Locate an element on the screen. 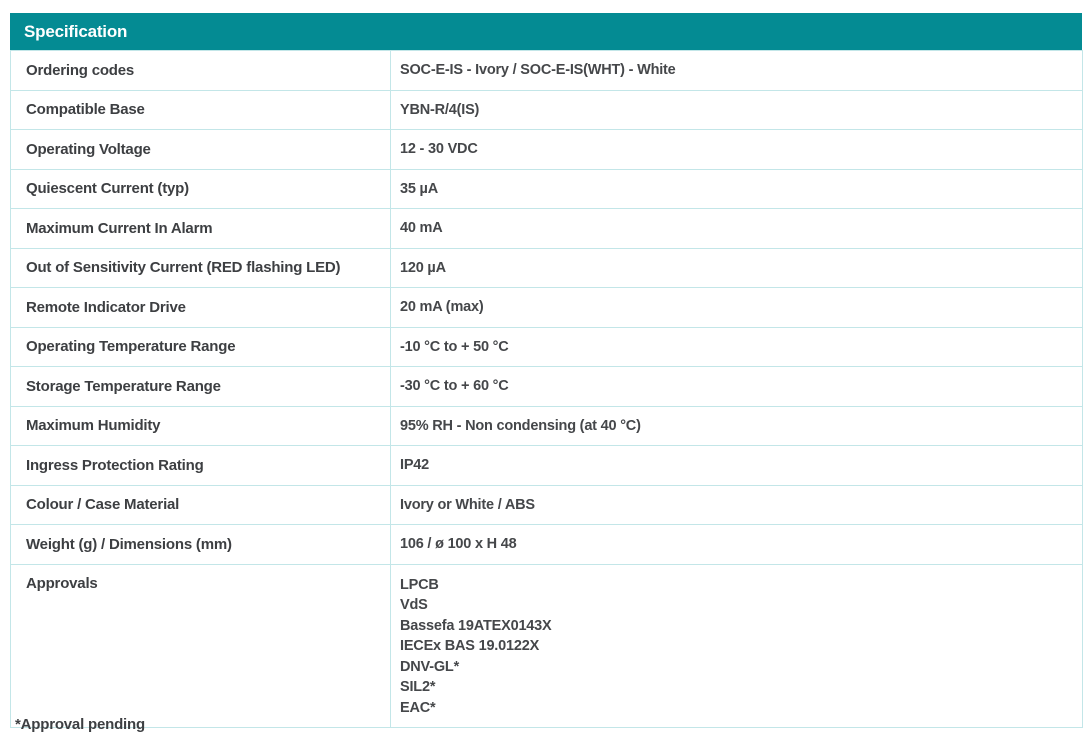 The height and width of the screenshot is (752, 1091). spec-label-cell: Operating Temperature Range is located at coordinates (200, 346).